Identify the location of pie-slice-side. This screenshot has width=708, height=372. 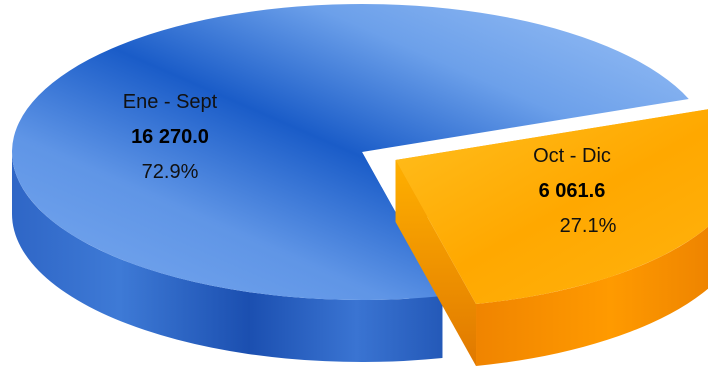
(592, 296).